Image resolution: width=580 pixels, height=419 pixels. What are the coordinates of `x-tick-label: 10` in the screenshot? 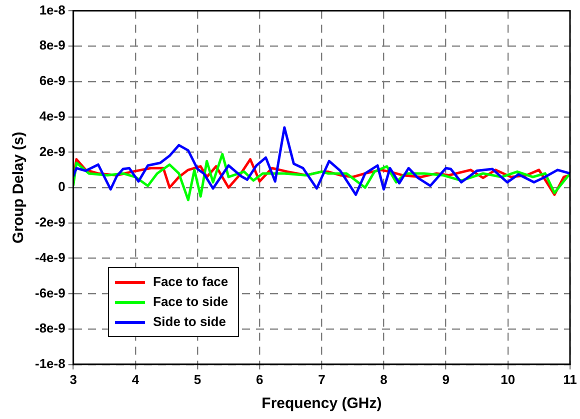 It's located at (508, 379).